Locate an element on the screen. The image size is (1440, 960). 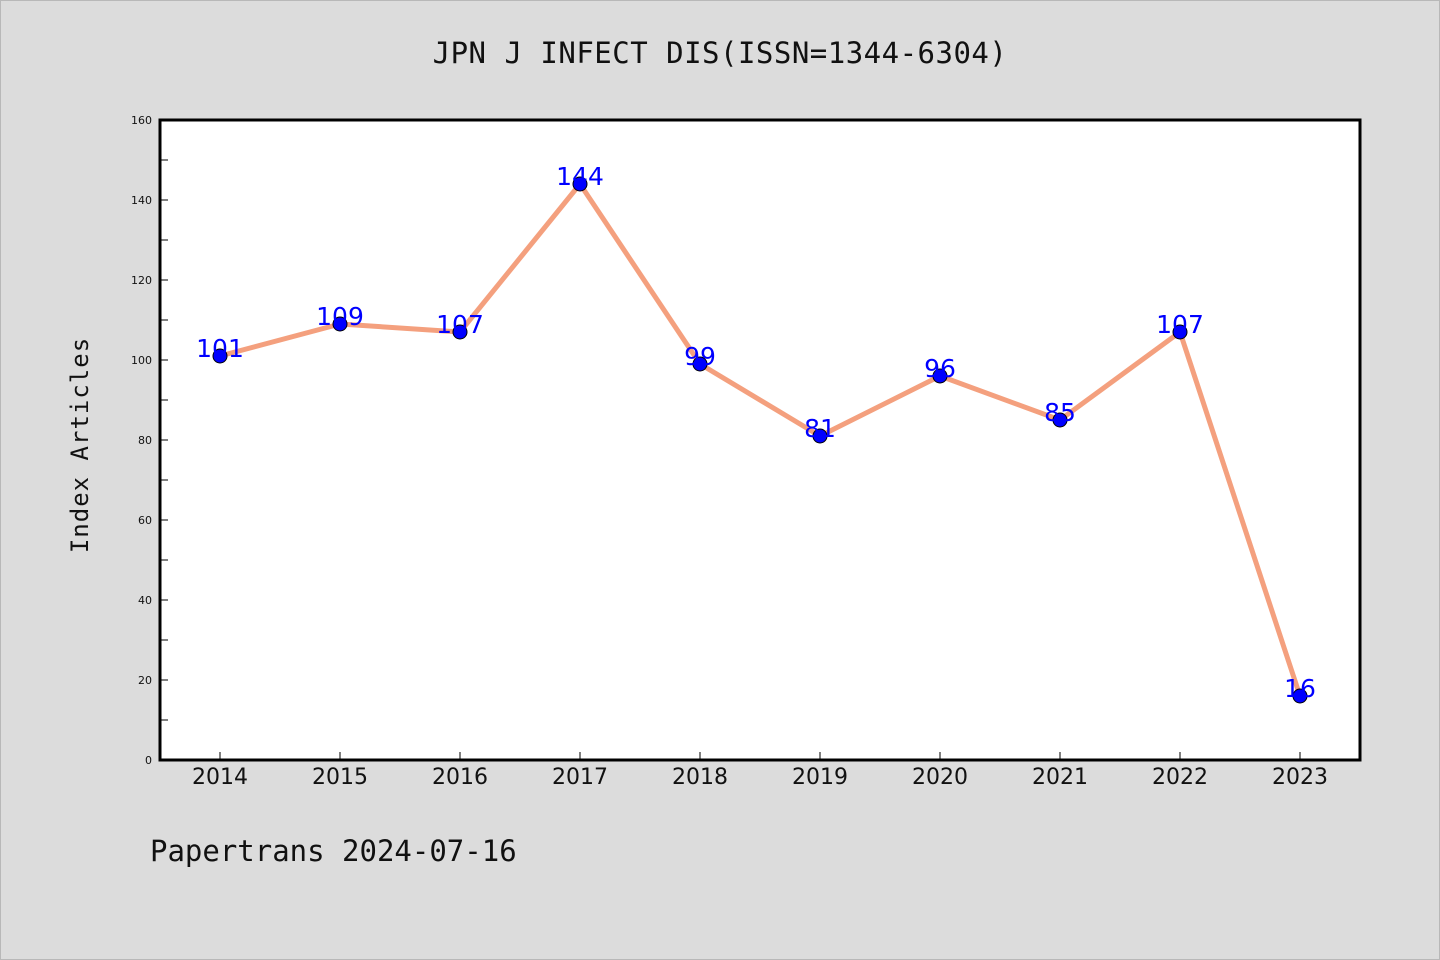
x-tick-label: 2021 is located at coordinates (1060, 777).